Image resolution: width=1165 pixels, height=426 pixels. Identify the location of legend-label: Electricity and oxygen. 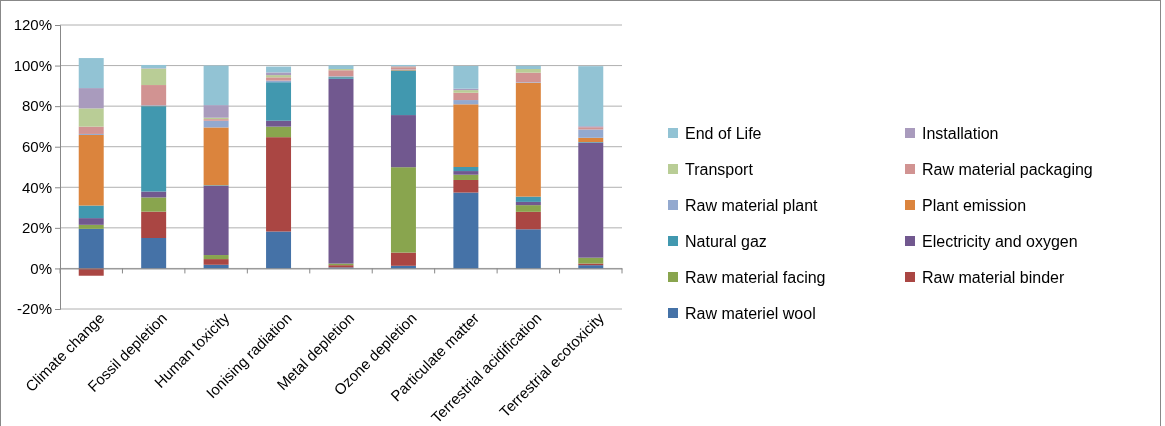
(1000, 241).